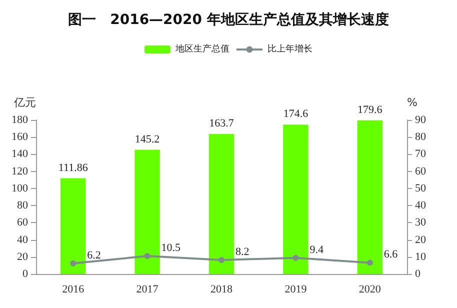 The image size is (457, 308). I want to click on y-tick-label: 160, so click(20, 137).